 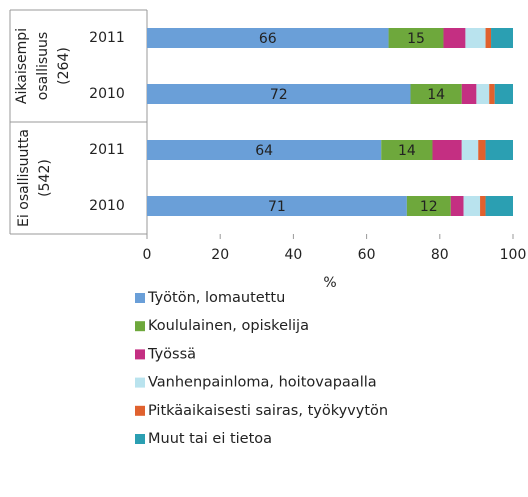 I want to click on x-tick-label: 80, so click(x=440, y=255).